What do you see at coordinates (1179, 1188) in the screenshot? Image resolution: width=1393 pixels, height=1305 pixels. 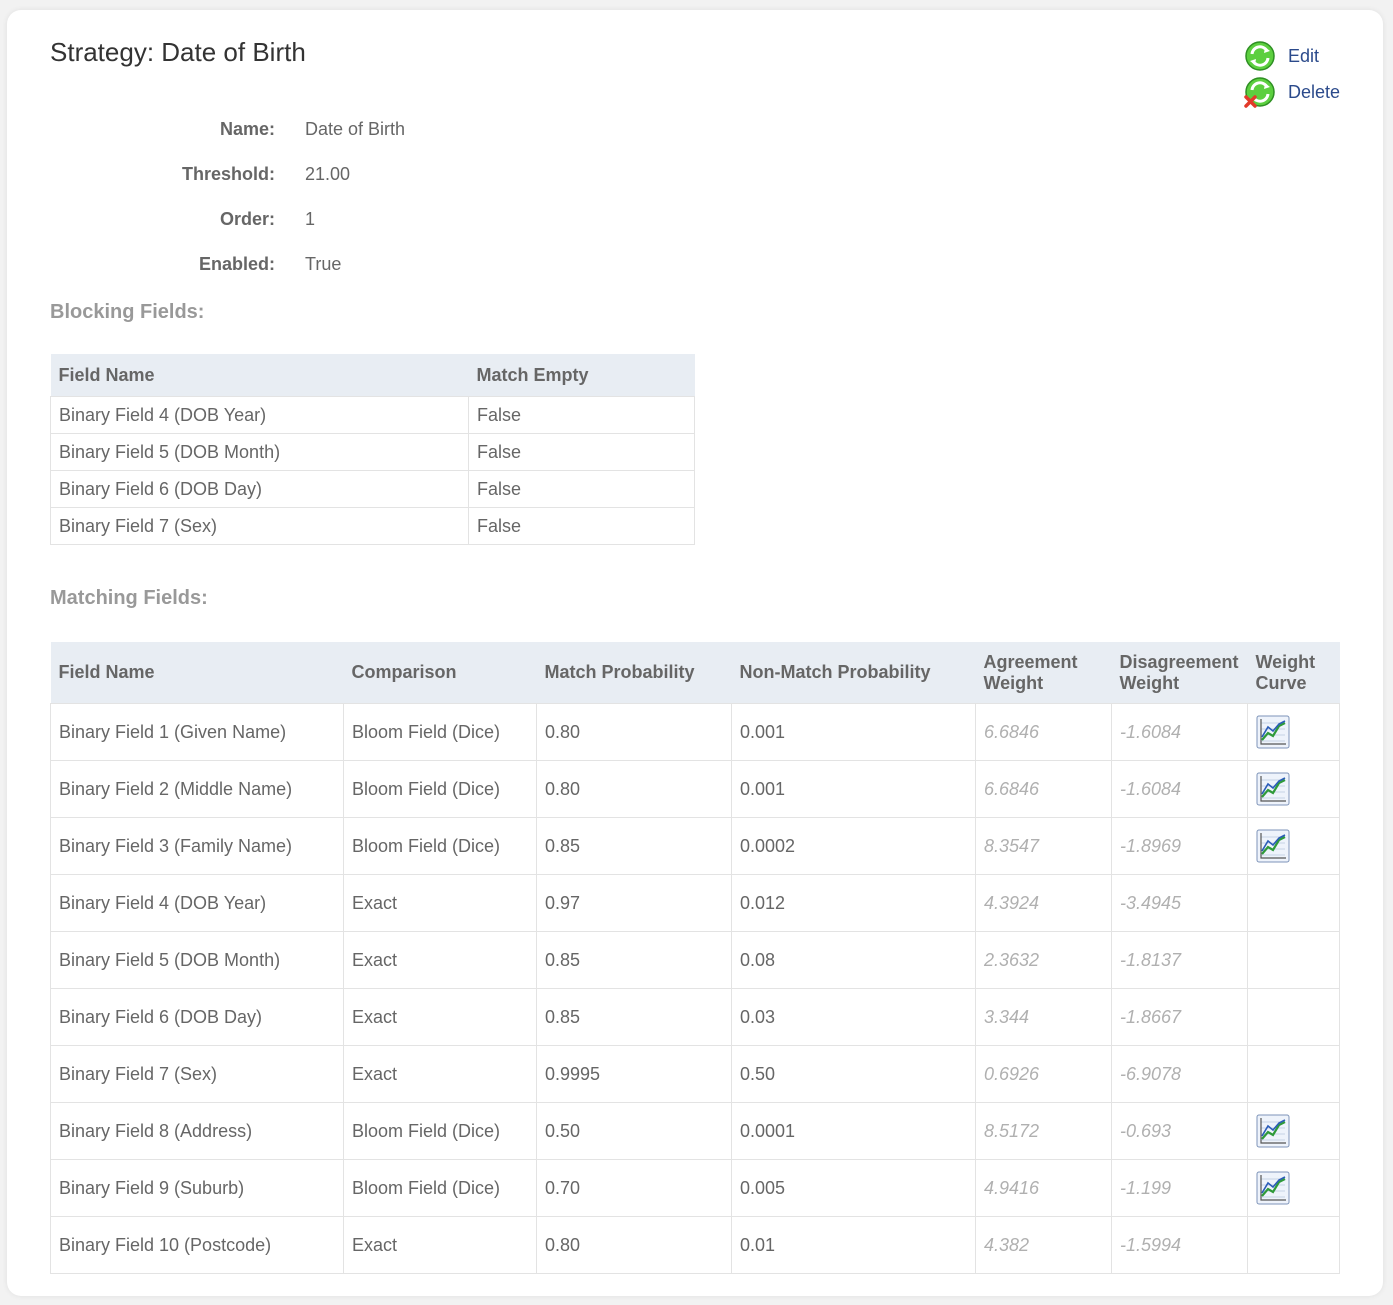 I see `cell-disagreement-weight: -1.199` at bounding box center [1179, 1188].